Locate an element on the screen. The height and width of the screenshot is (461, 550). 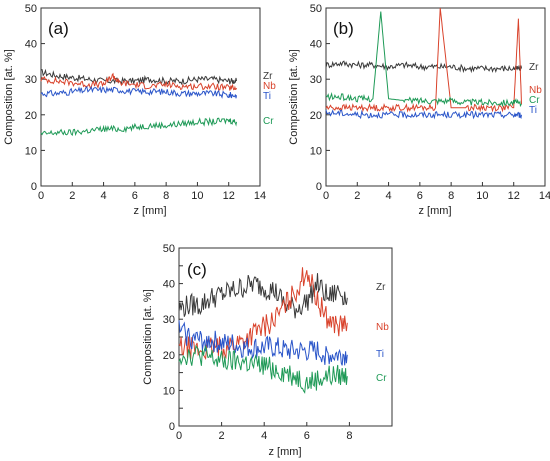
panel-a-xtick-label: 2 is located at coordinates (72, 196).